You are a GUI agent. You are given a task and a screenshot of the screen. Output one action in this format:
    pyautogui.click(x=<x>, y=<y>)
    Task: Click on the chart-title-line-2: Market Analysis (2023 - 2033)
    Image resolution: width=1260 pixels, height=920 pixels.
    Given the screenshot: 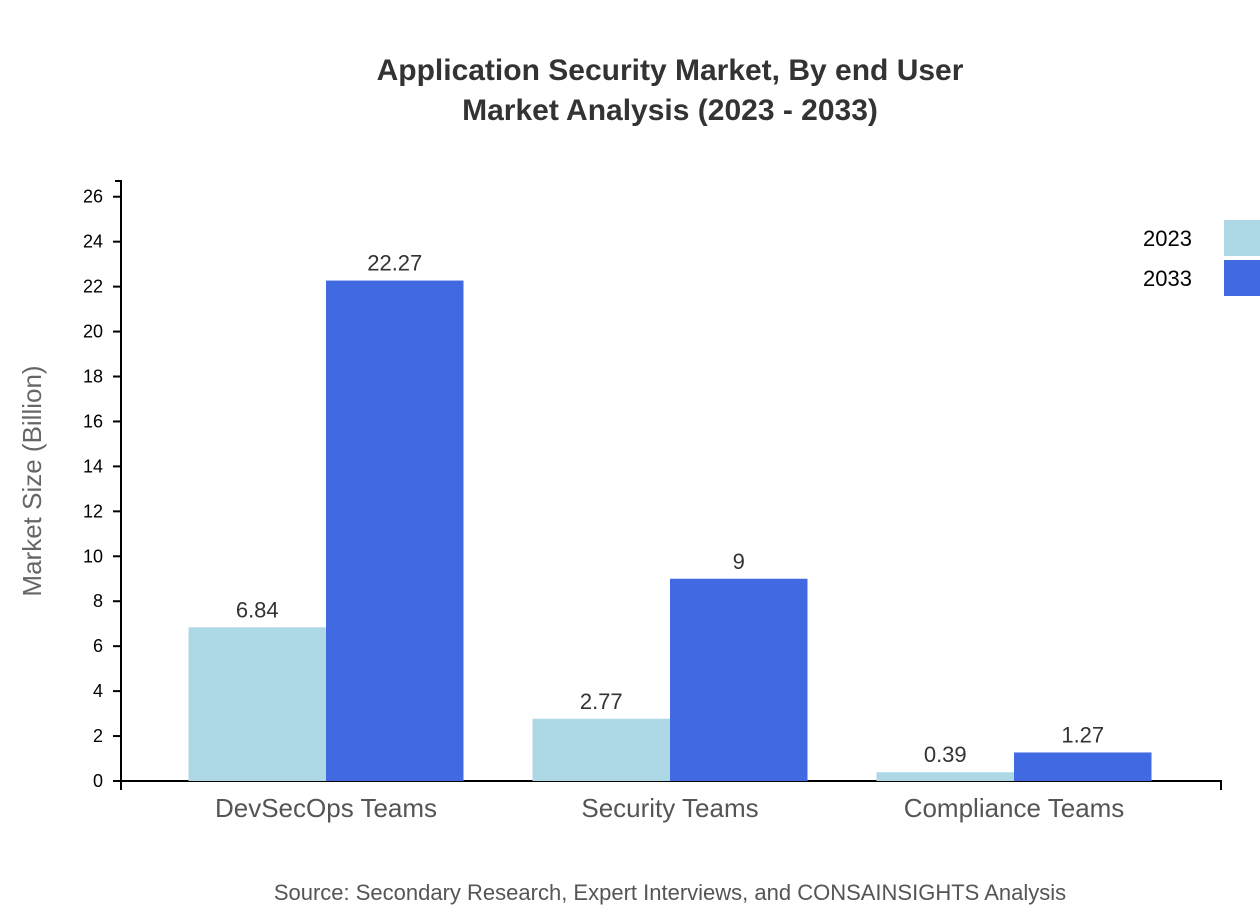 What is the action you would take?
    pyautogui.click(x=670, y=110)
    